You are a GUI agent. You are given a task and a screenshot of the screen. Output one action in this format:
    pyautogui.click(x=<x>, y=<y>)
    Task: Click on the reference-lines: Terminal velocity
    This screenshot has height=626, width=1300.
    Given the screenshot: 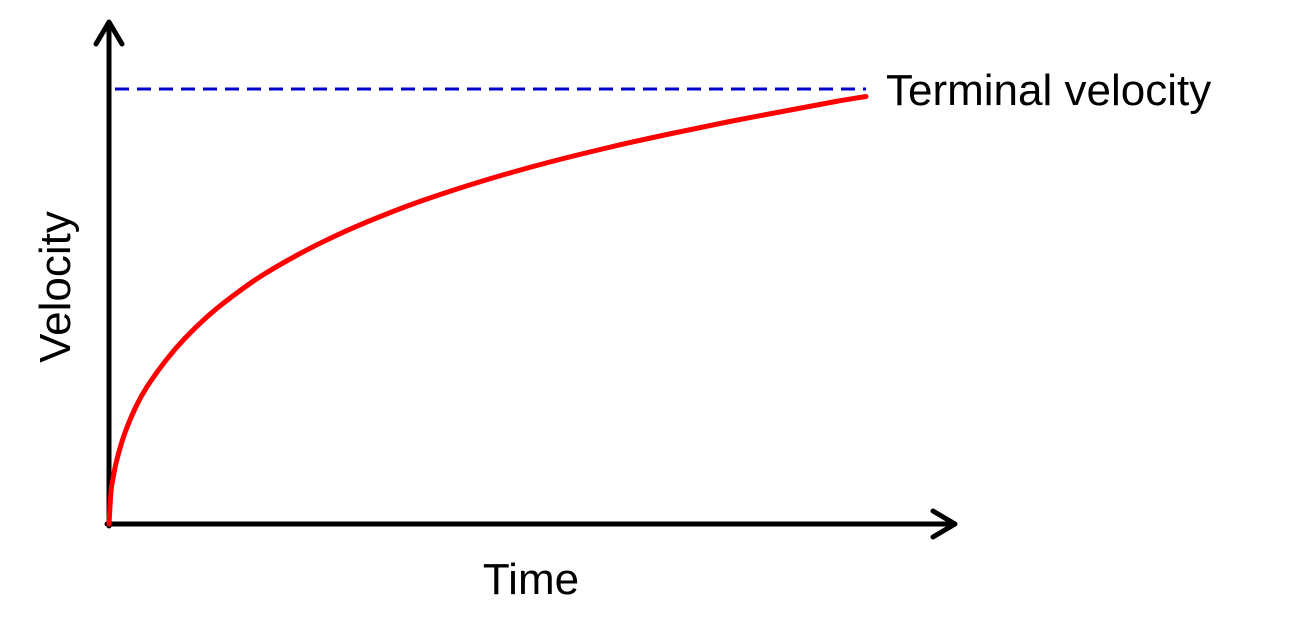 What is the action you would take?
    pyautogui.click(x=663, y=90)
    